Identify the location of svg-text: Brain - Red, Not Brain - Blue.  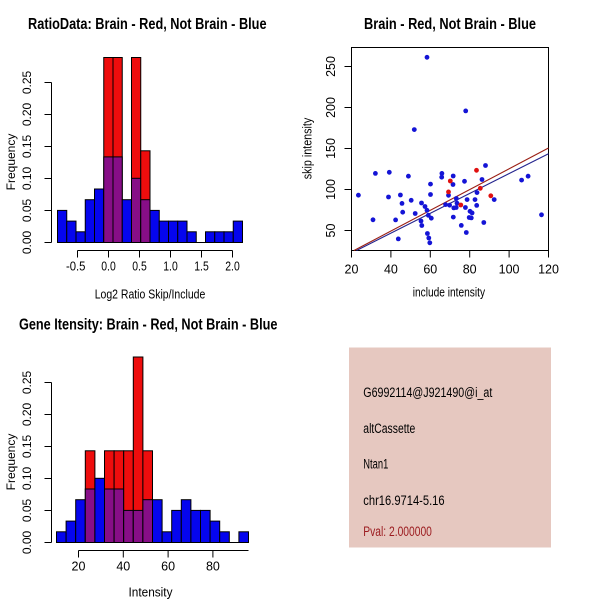
(450, 24).